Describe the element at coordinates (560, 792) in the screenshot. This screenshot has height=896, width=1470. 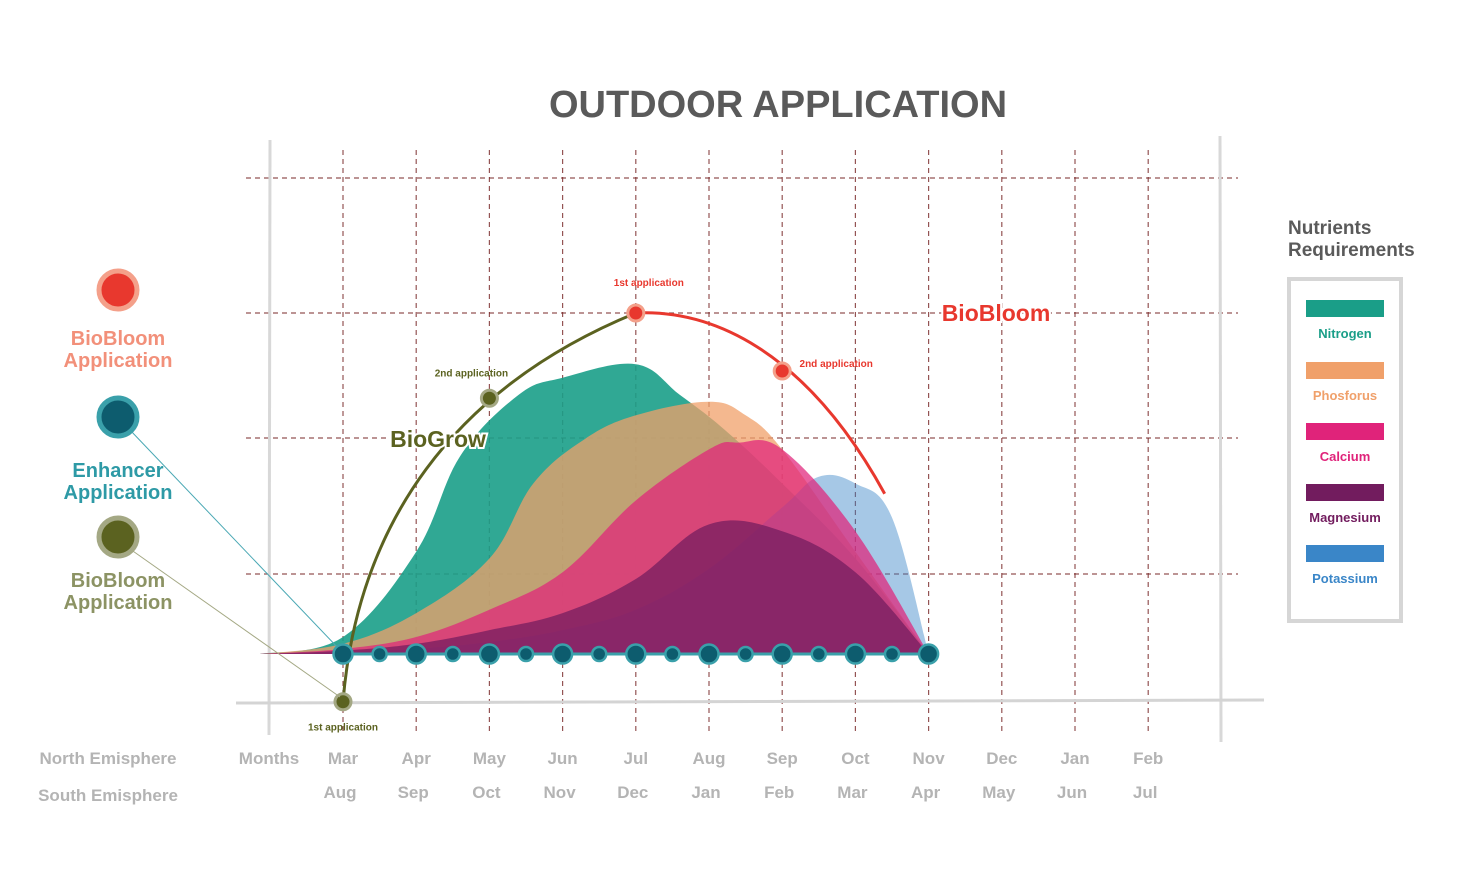
I see `south-month-label: Nov` at that location.